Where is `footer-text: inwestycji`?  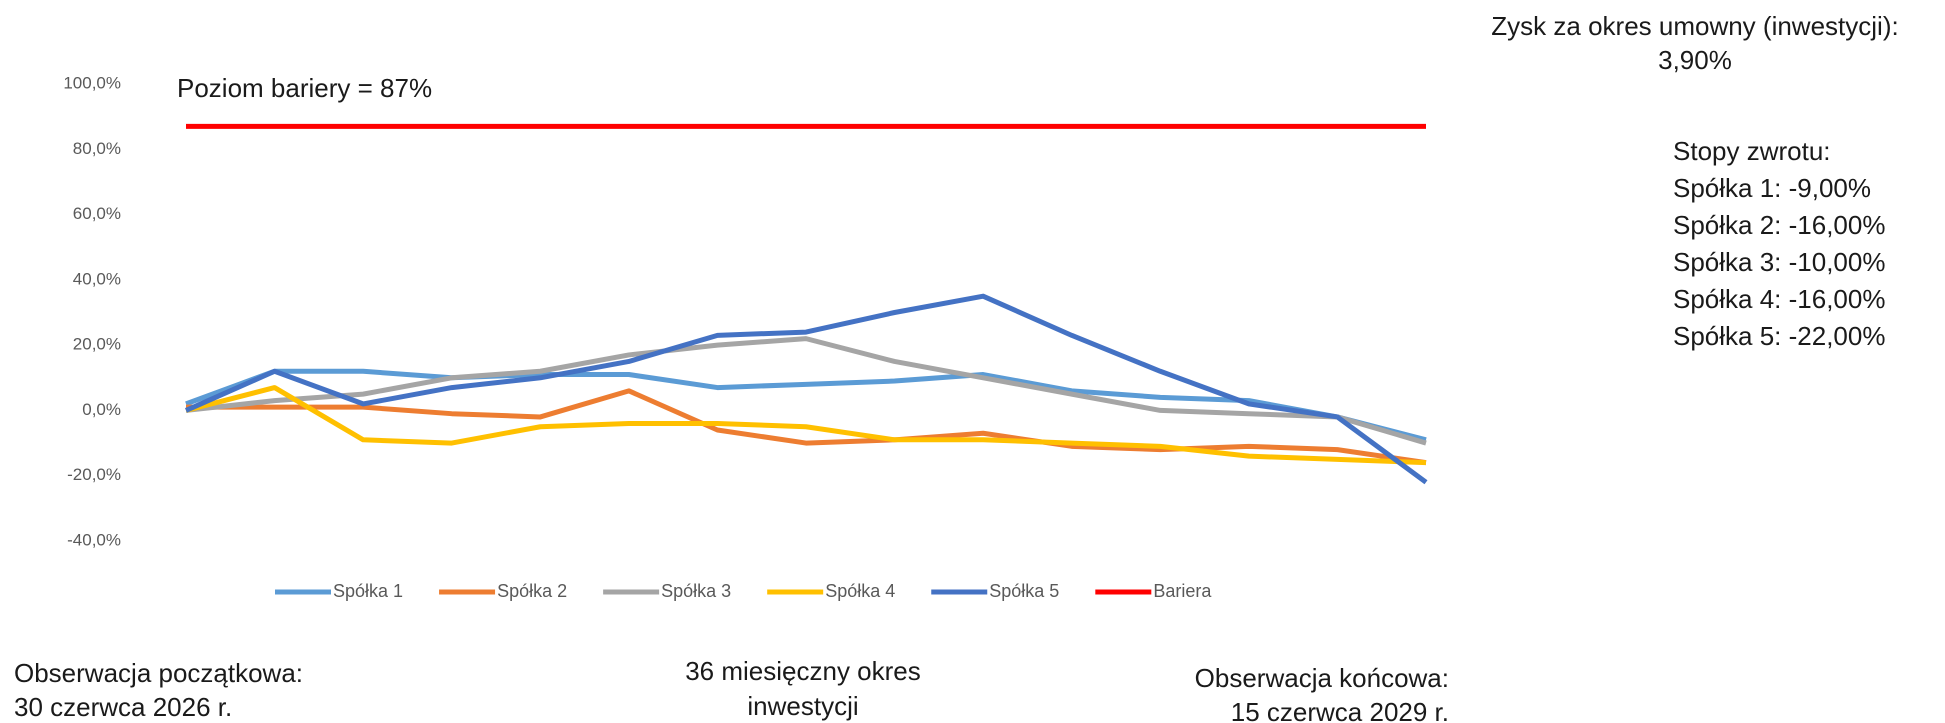 footer-text: inwestycji is located at coordinates (802, 706).